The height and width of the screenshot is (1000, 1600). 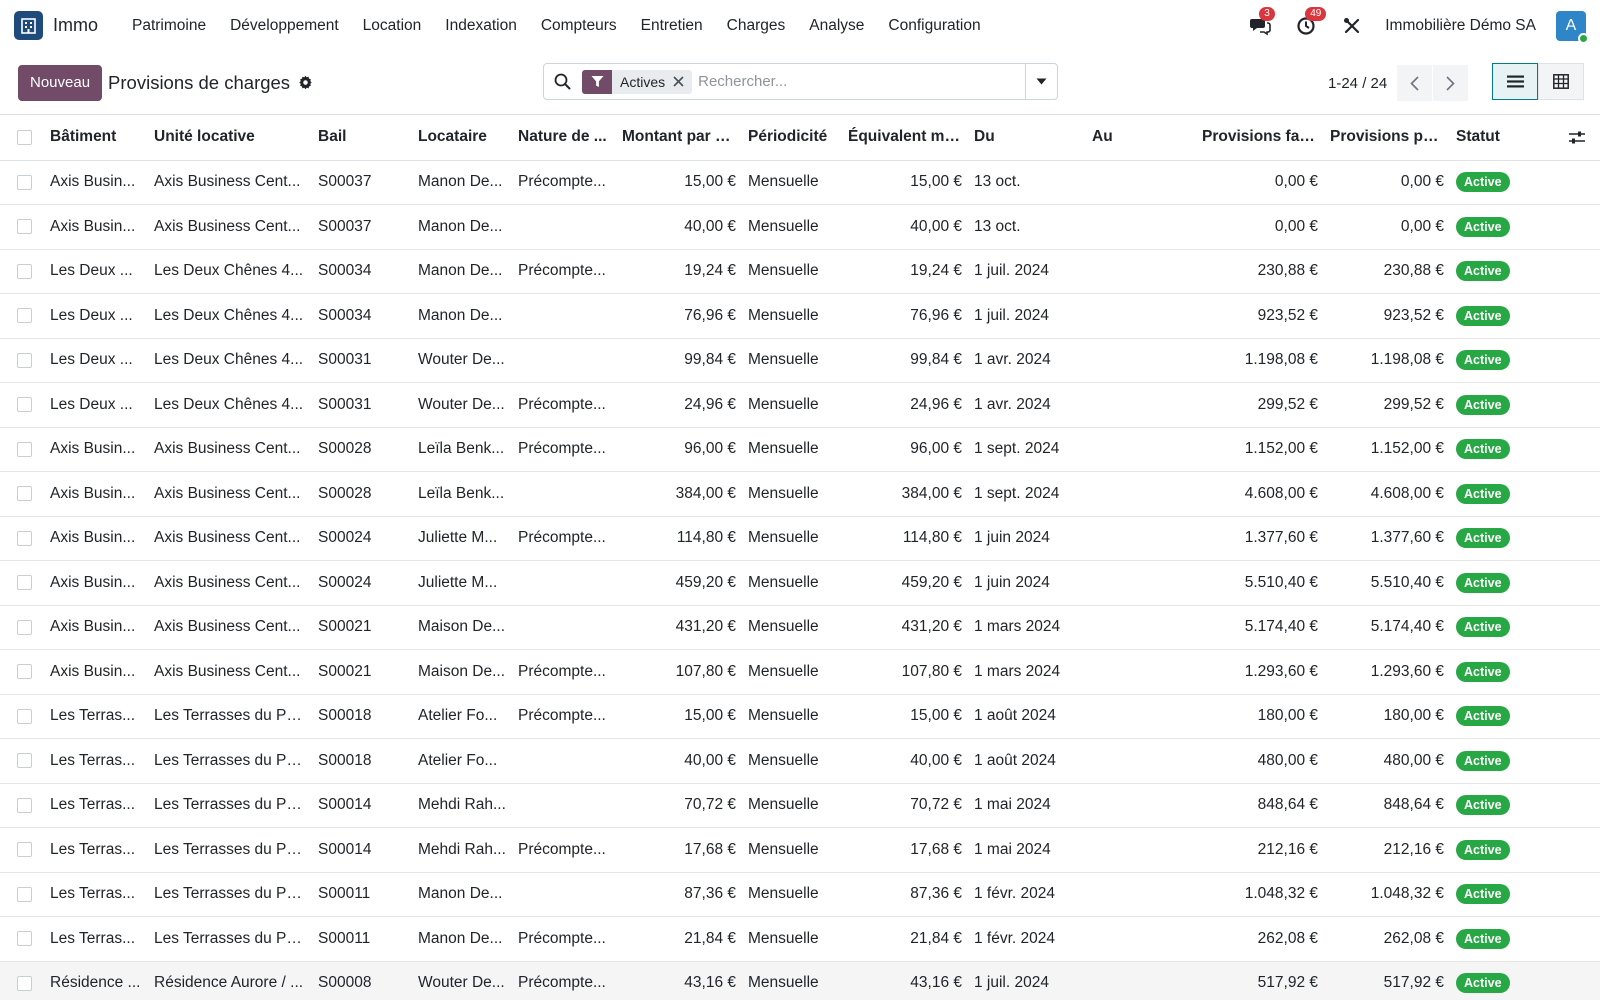 I want to click on menu-item-entretien: Entretien, so click(x=671, y=25).